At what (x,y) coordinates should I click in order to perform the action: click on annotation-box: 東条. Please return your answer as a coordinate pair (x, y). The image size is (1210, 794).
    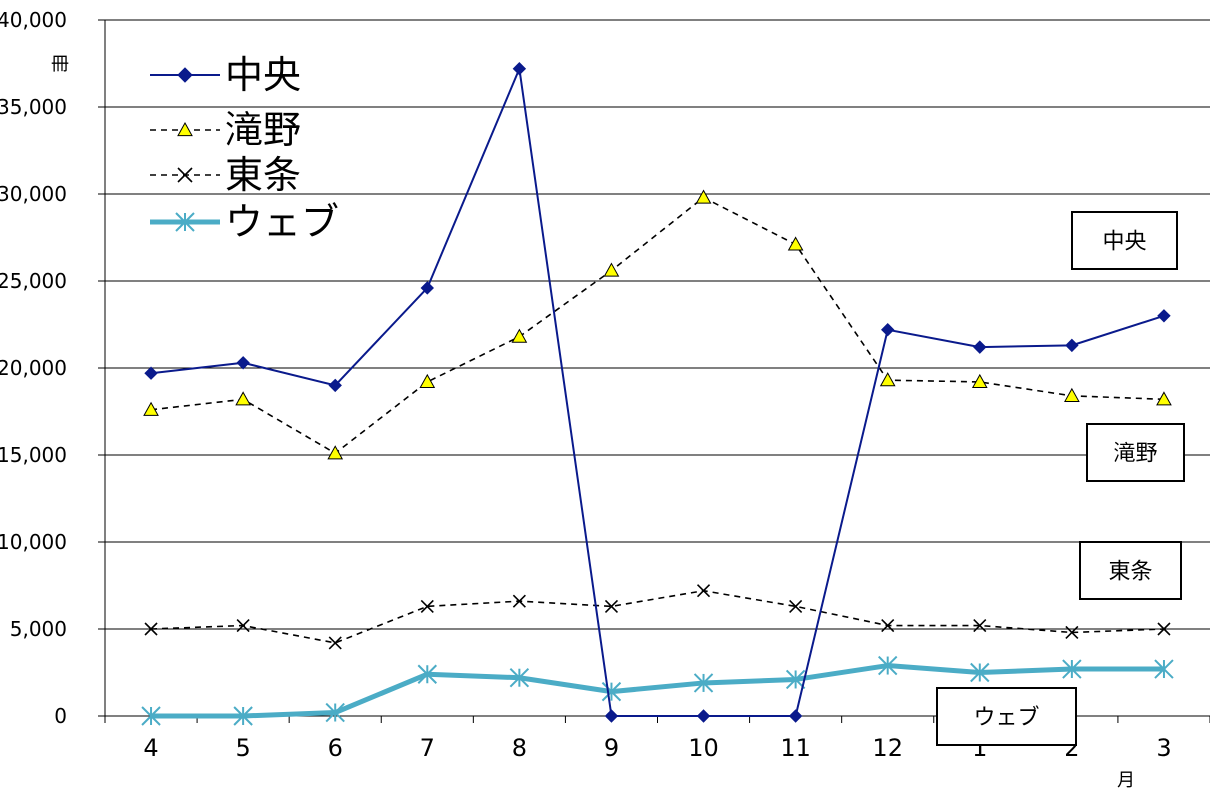
    Looking at the image, I should click on (1130, 570).